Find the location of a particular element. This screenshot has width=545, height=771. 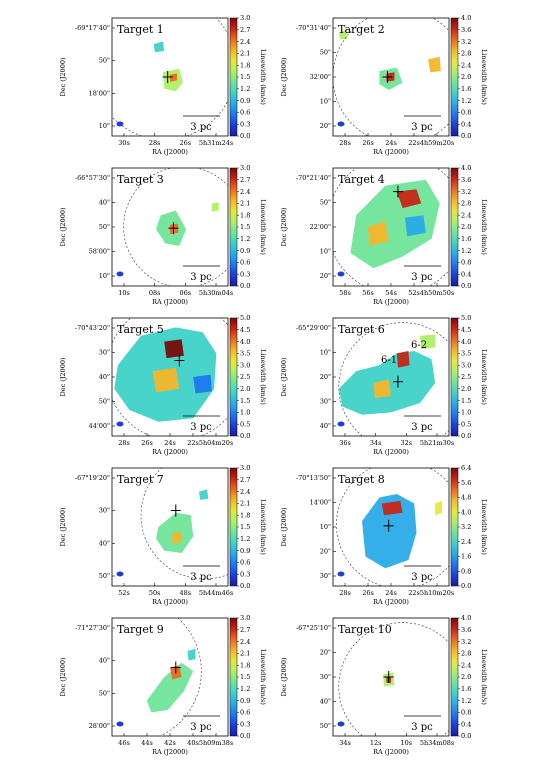

x-tick-label: 08s is located at coordinates (155, 293).